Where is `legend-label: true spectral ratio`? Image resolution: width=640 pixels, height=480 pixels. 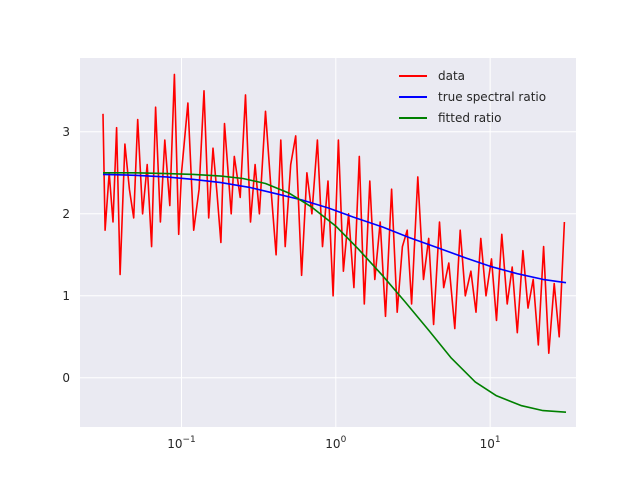 legend-label: true spectral ratio is located at coordinates (492, 97).